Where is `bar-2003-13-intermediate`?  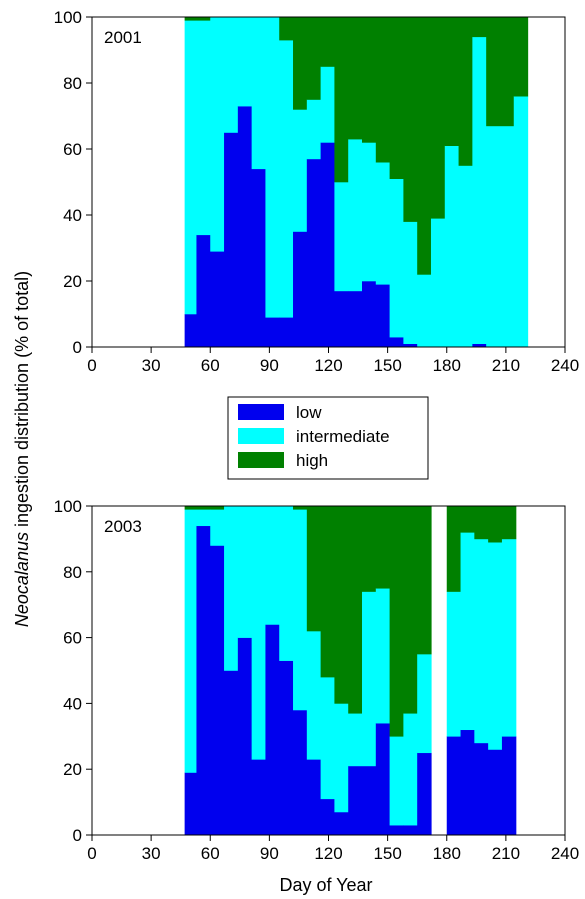
bar-2003-13-intermediate is located at coordinates (369, 679).